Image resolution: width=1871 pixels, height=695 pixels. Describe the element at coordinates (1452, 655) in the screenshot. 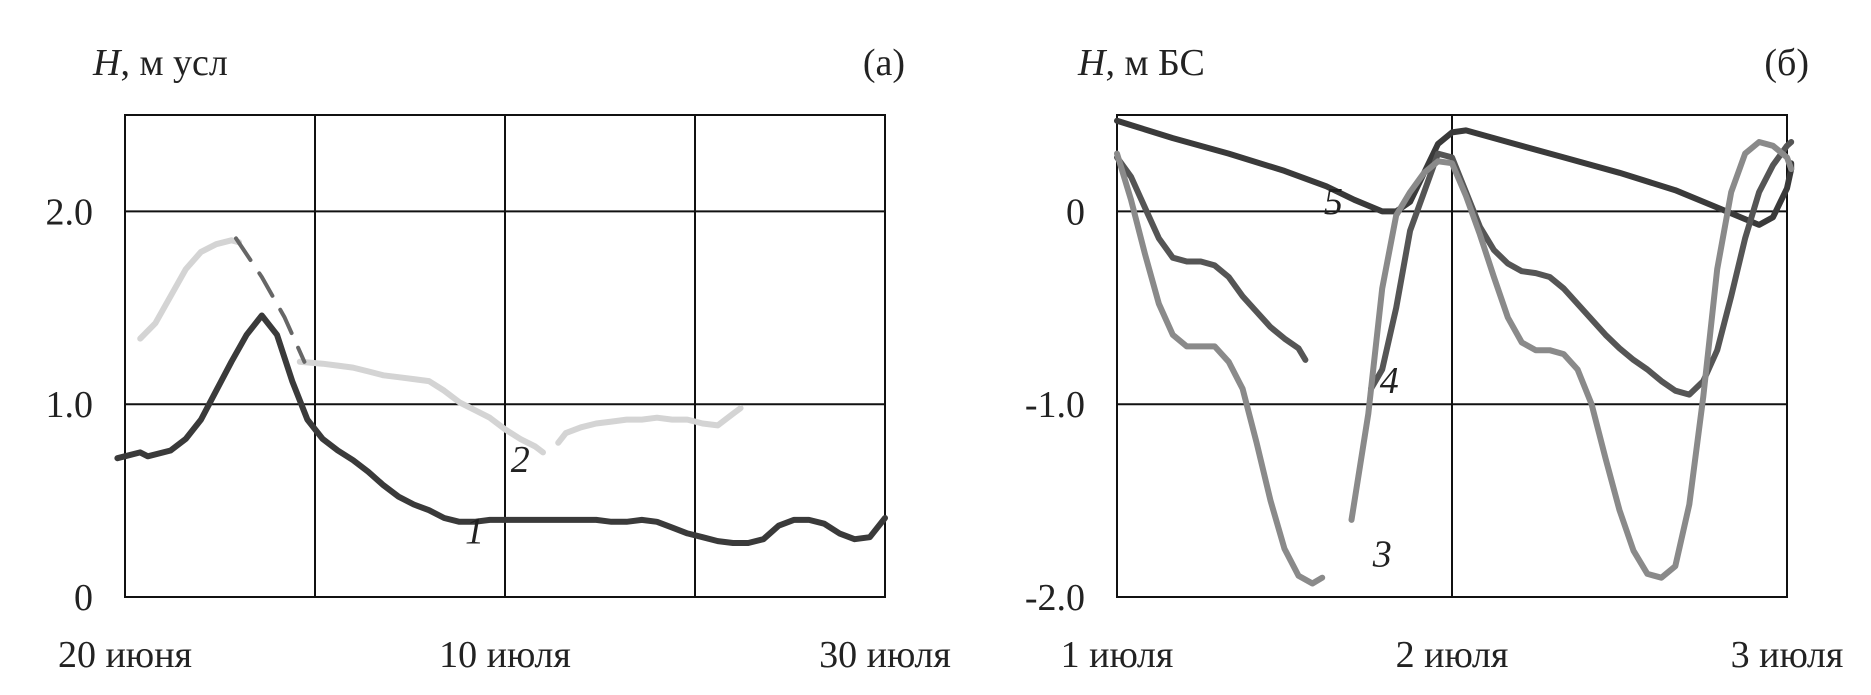

I see `panel-b-xtick-1: 2 июля` at that location.